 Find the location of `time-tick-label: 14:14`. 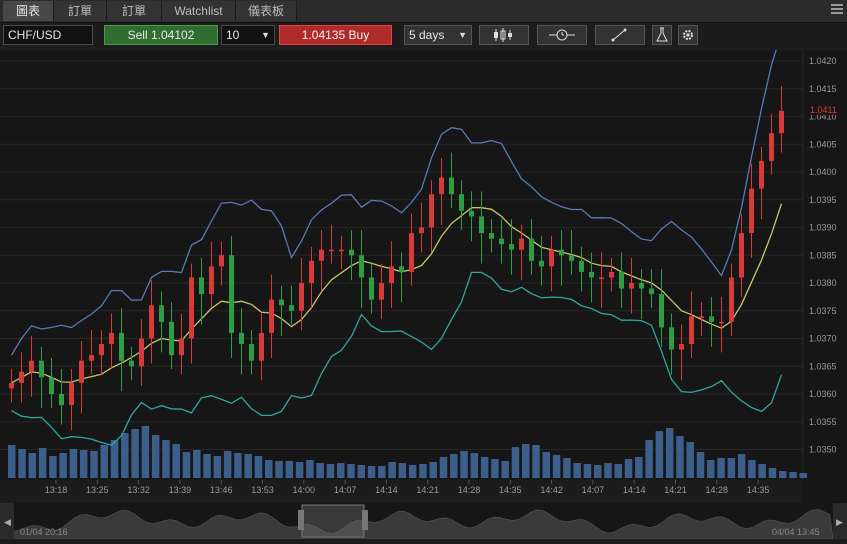

time-tick-label: 14:14 is located at coordinates (386, 490).